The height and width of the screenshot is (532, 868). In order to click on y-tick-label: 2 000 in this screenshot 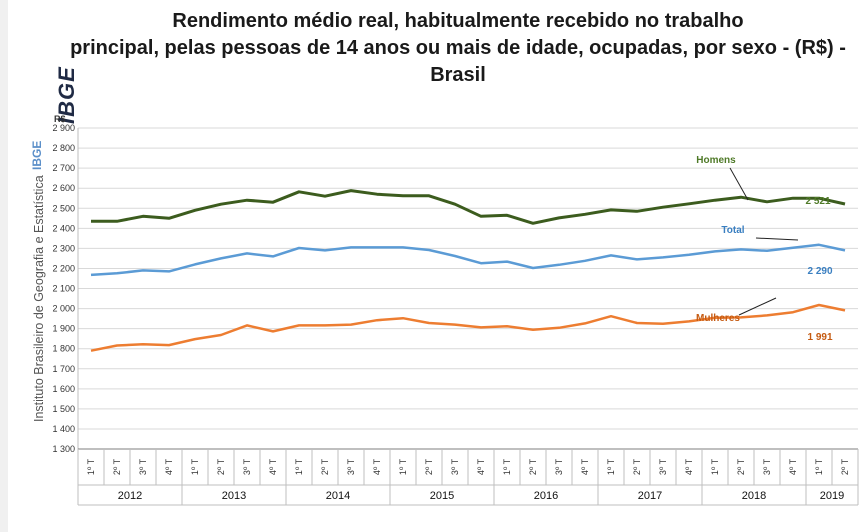, I will do `click(63, 309)`.